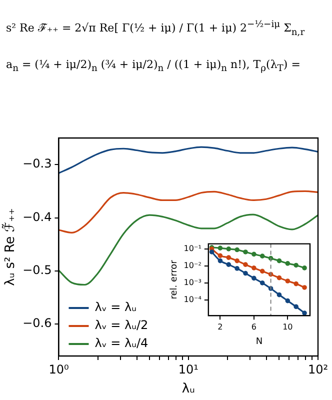  I want to click on x-axis-title: λᵤ, so click(188, 389).